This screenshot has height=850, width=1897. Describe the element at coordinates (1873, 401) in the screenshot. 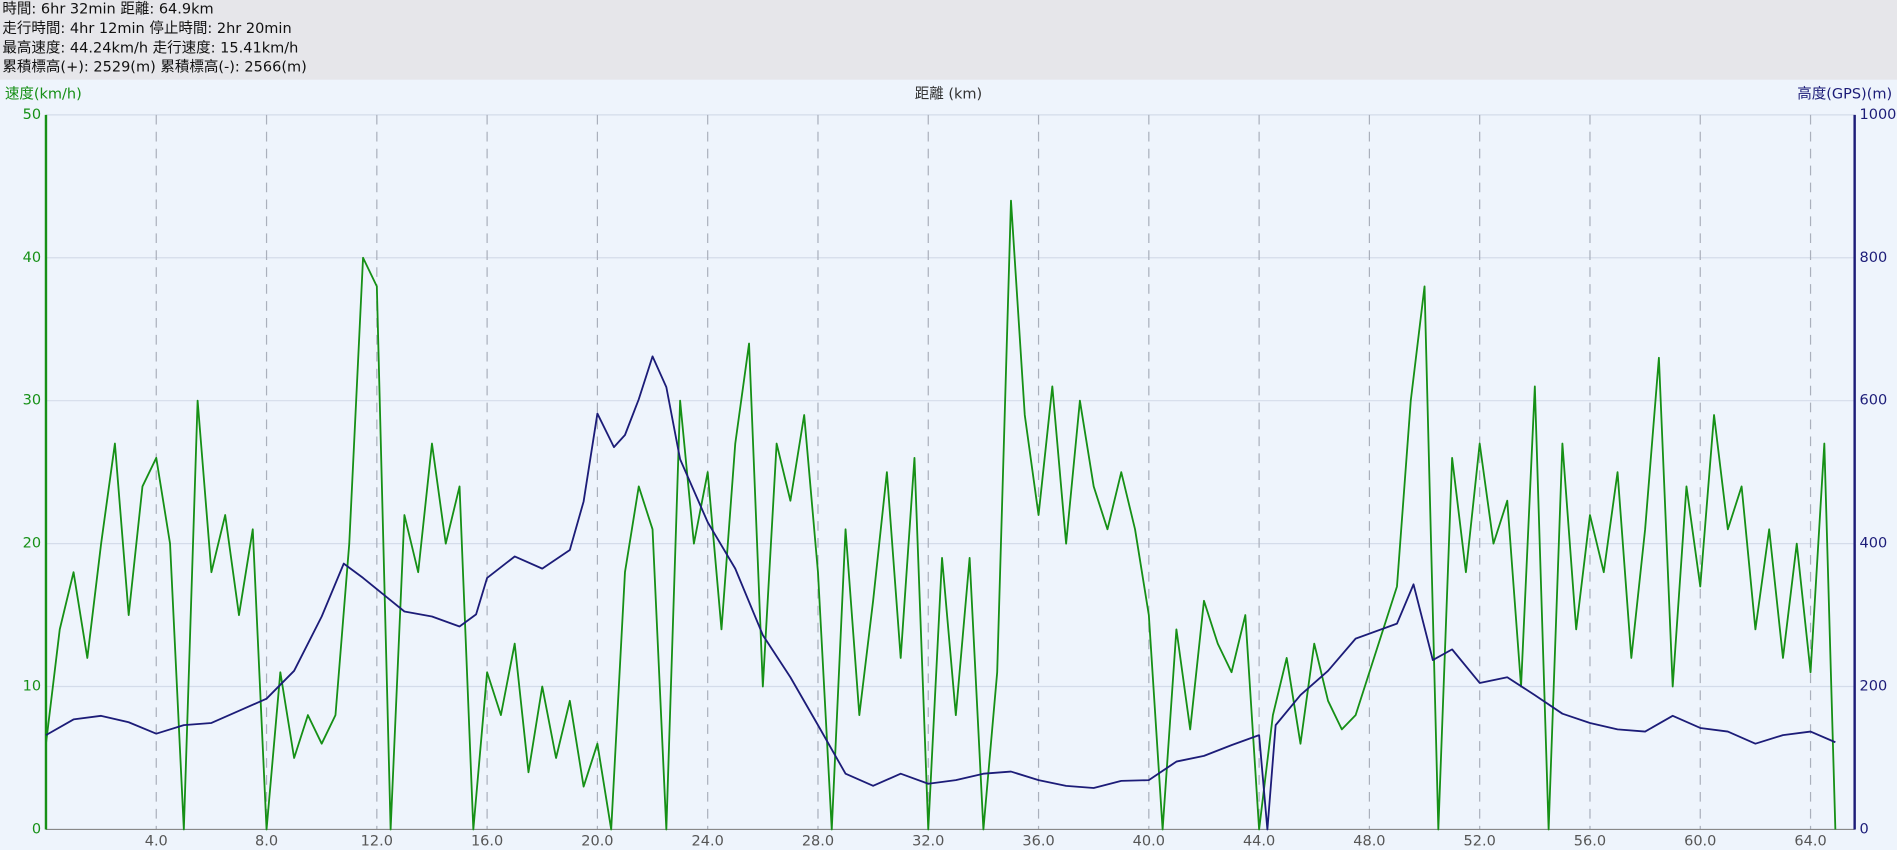

I see `y2-tick-label: 600` at that location.